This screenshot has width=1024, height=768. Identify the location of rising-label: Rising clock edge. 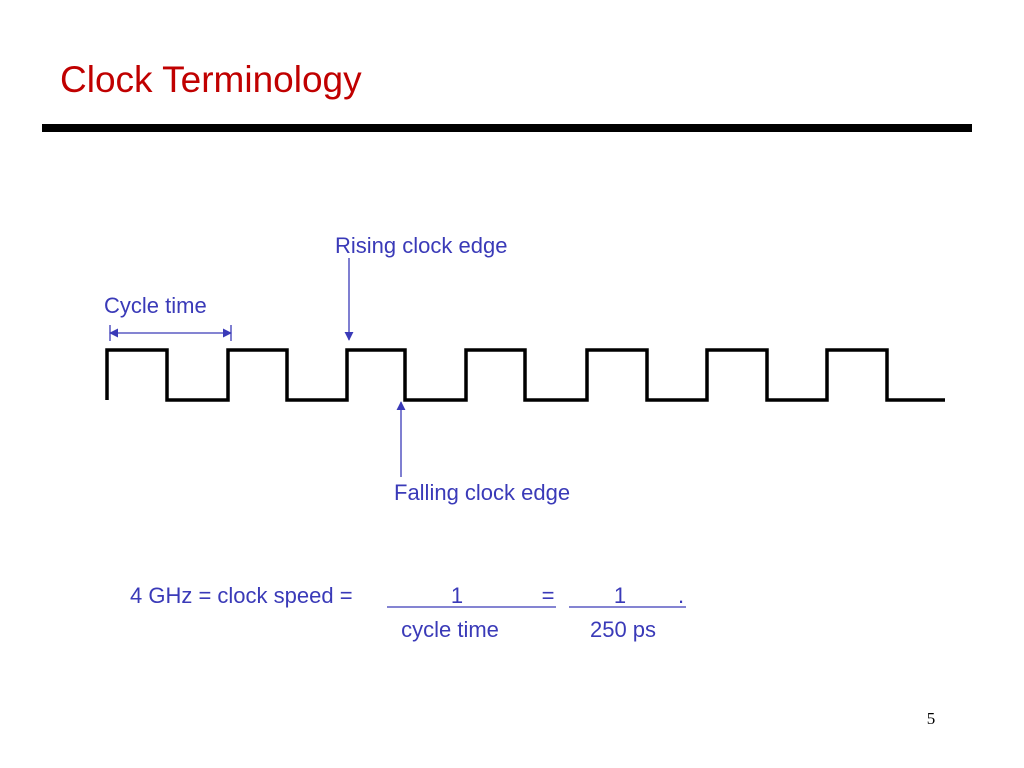
(421, 245).